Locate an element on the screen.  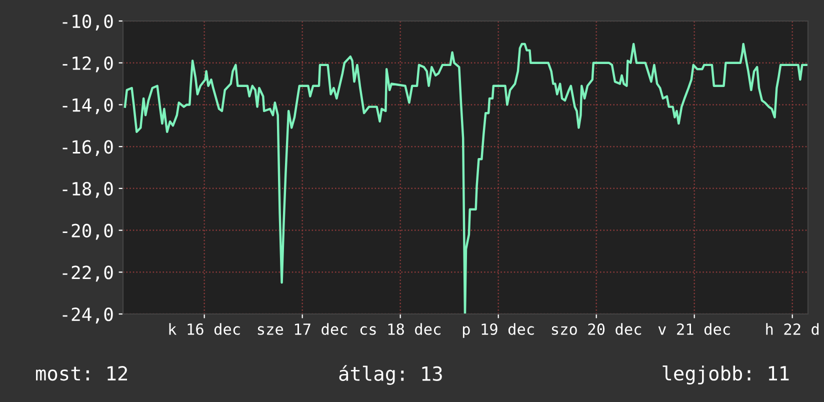
y-tick-label: -14,0 is located at coordinates (87, 106).